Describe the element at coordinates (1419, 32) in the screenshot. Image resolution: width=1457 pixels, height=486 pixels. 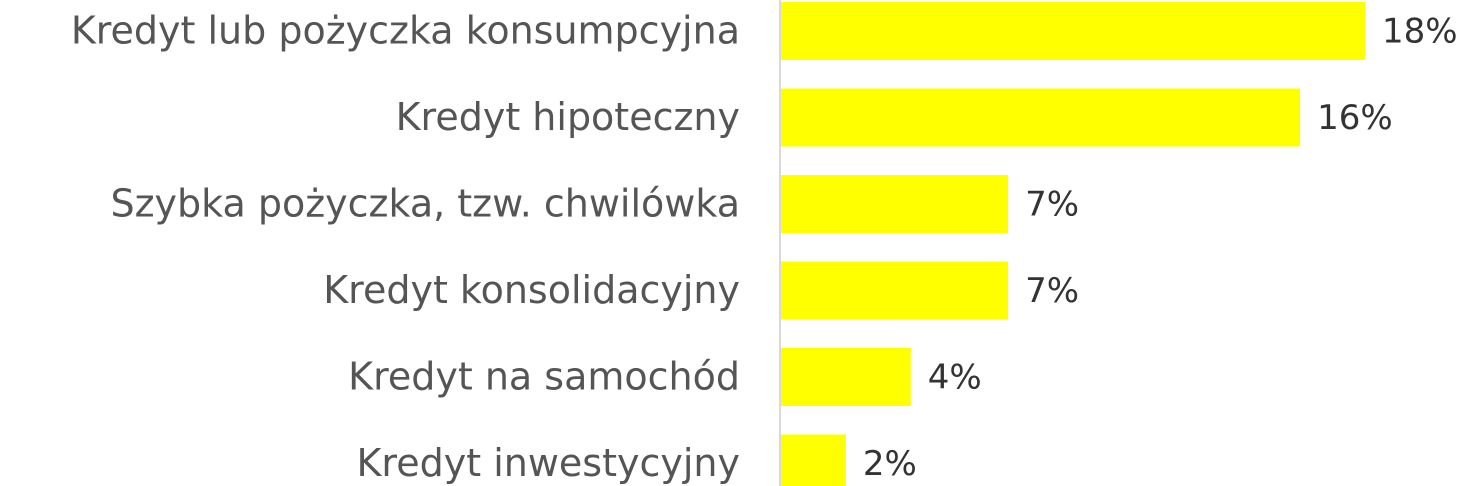
I see `value-label: 18%` at that location.